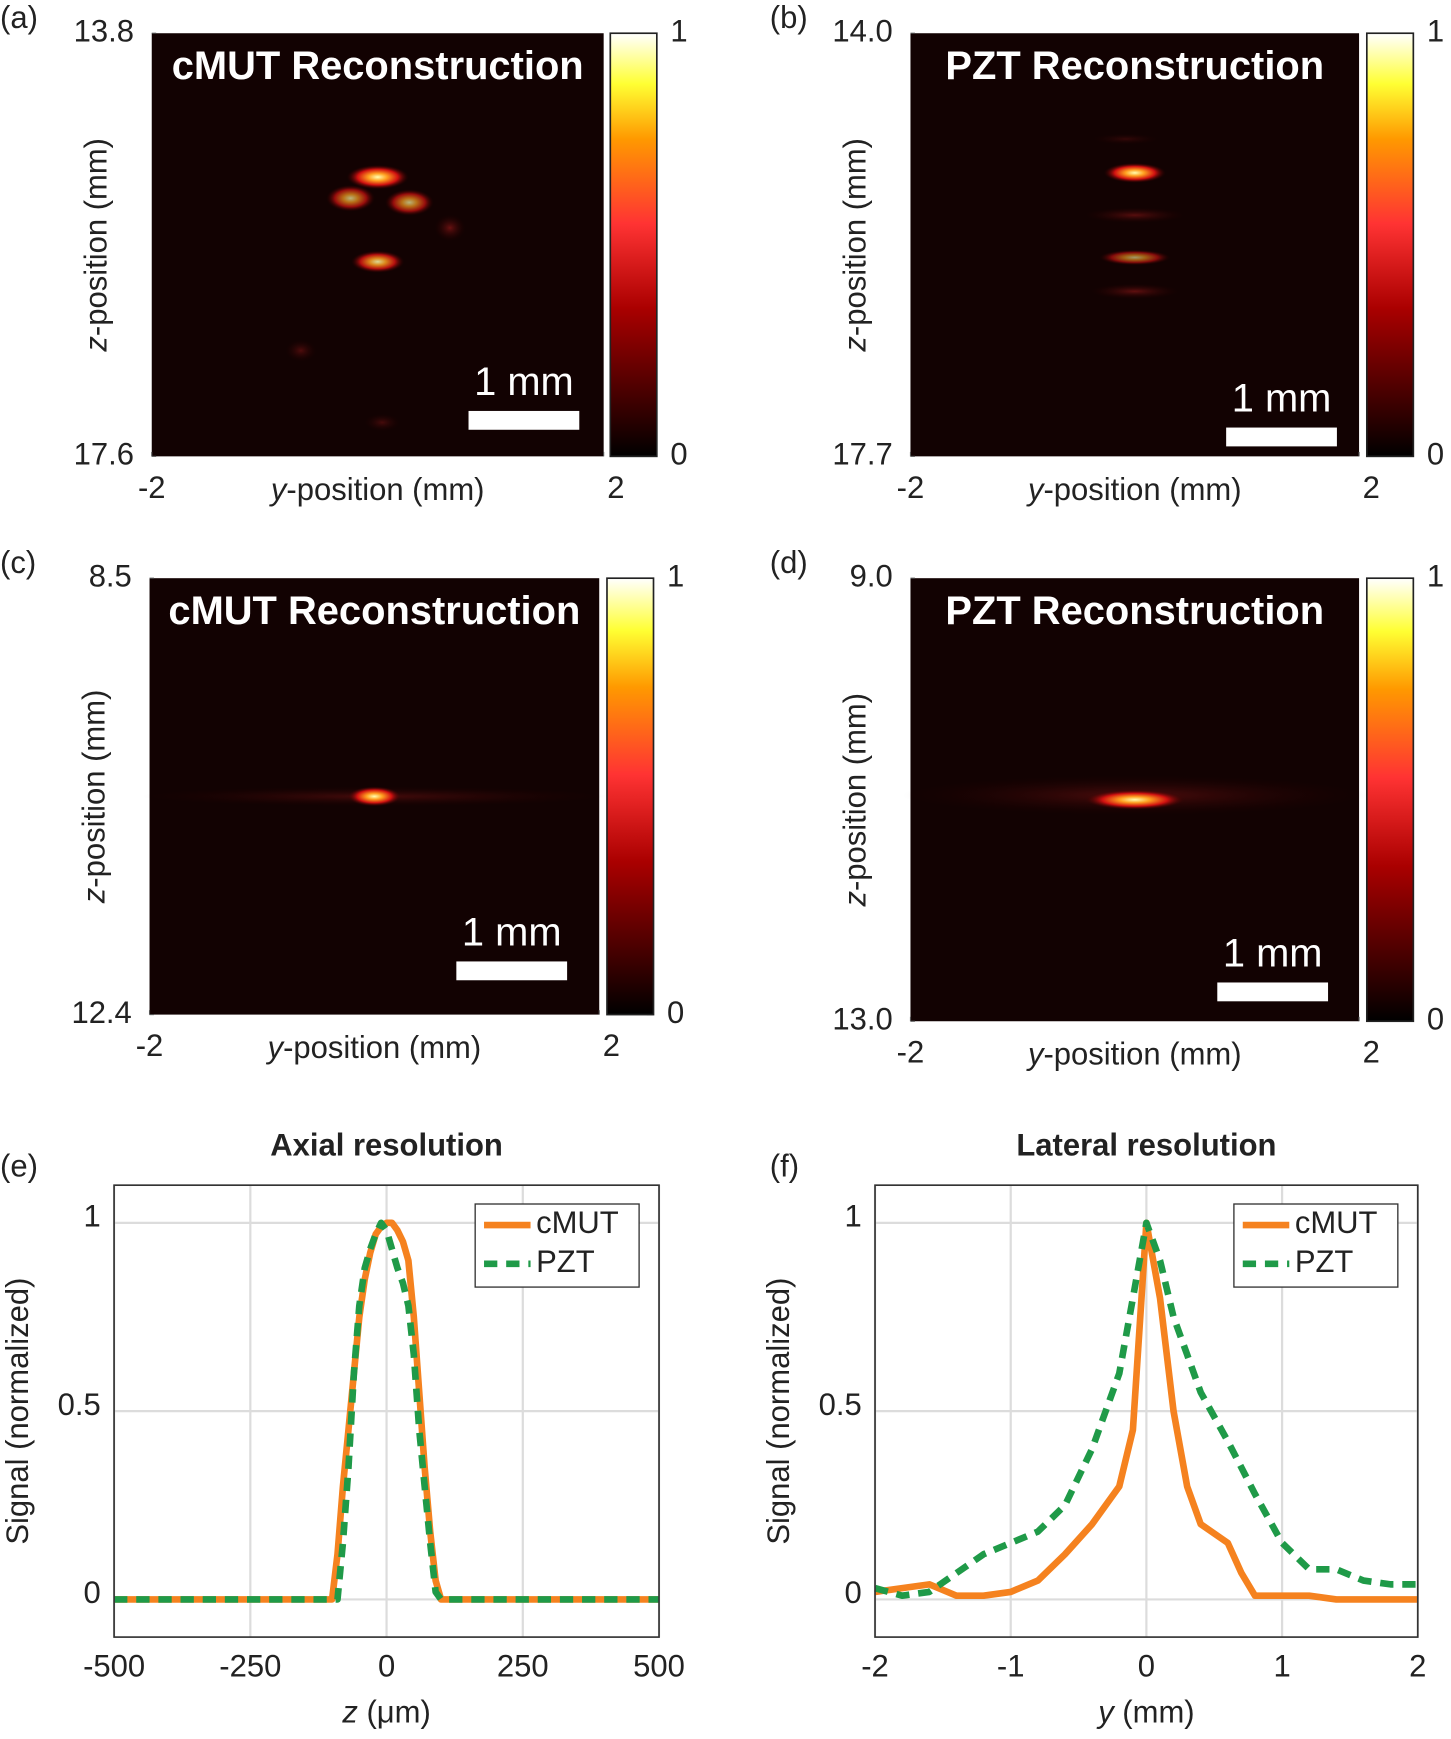  Describe the element at coordinates (577, 1222) in the screenshot. I see `legend-label: cMUT` at that location.